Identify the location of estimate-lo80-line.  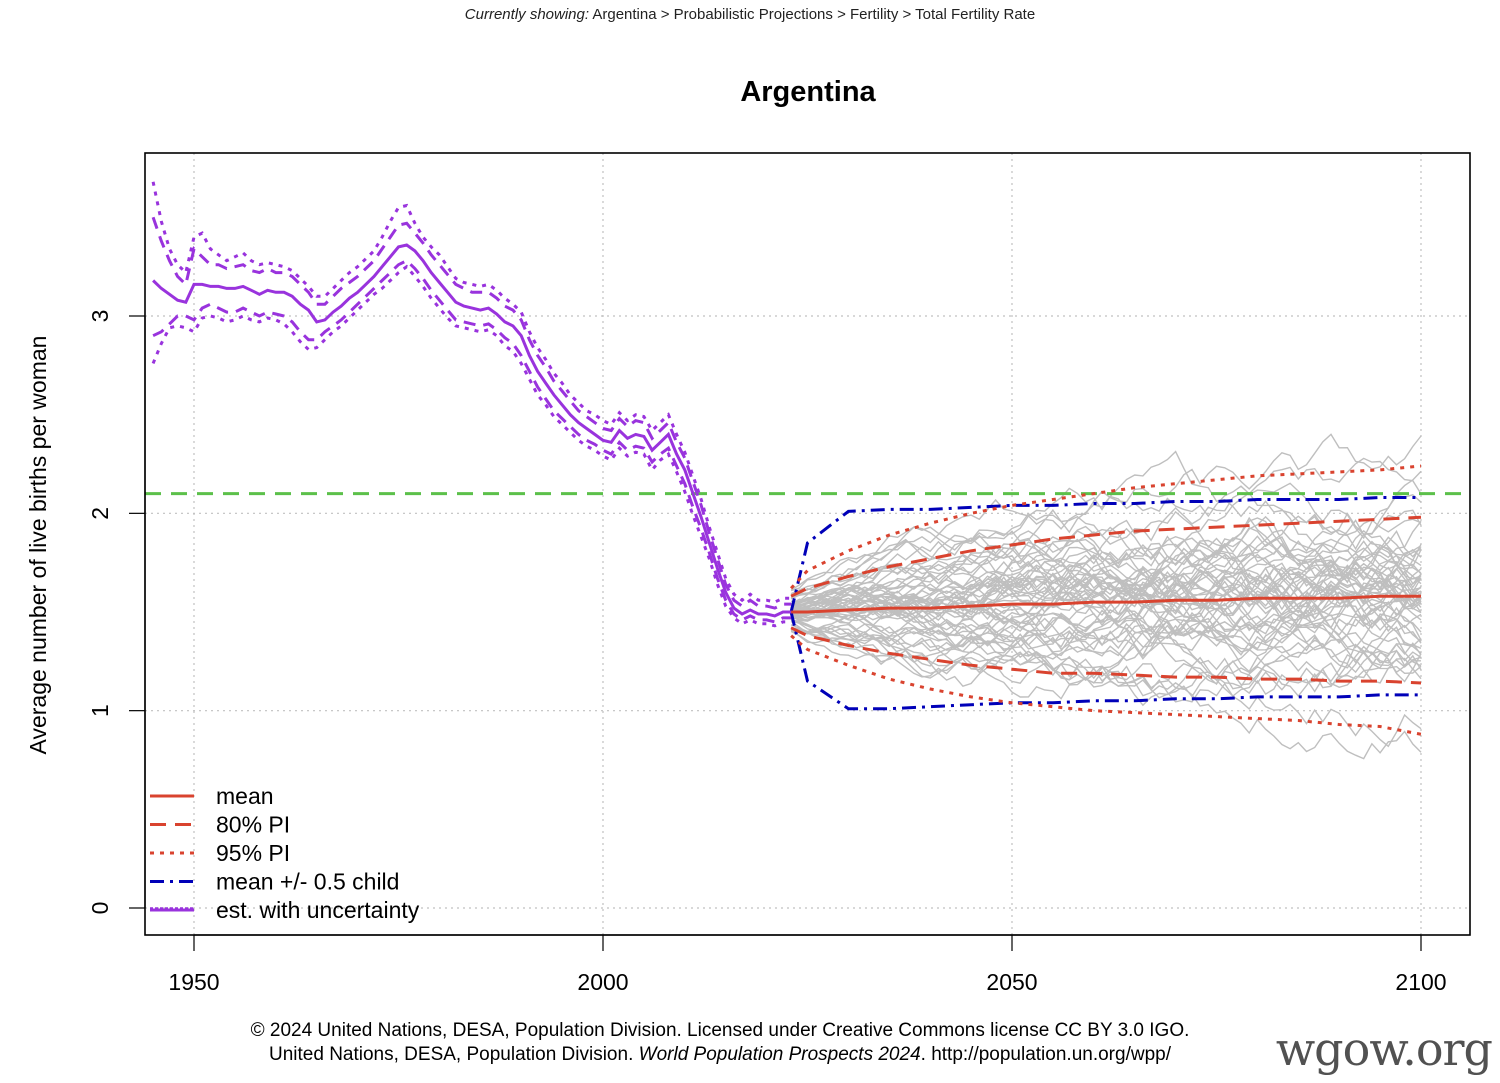
(472, 441).